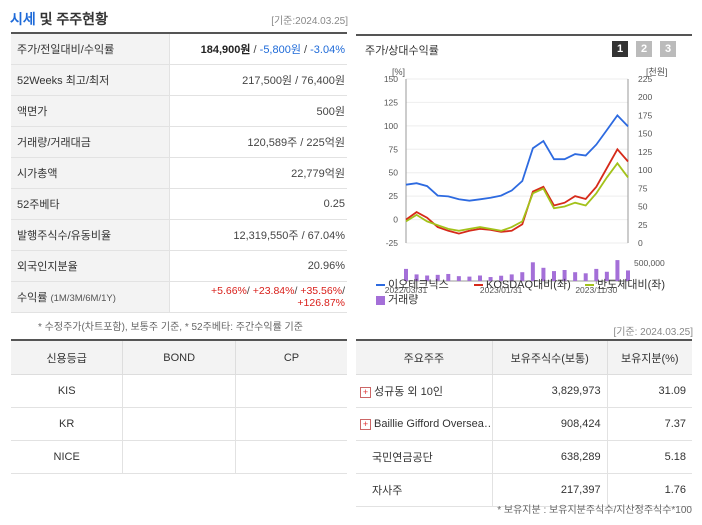 The image size is (702, 525). What do you see at coordinates (424, 457) in the screenshot?
I see `holder-name: 국민연금공단` at bounding box center [424, 457].